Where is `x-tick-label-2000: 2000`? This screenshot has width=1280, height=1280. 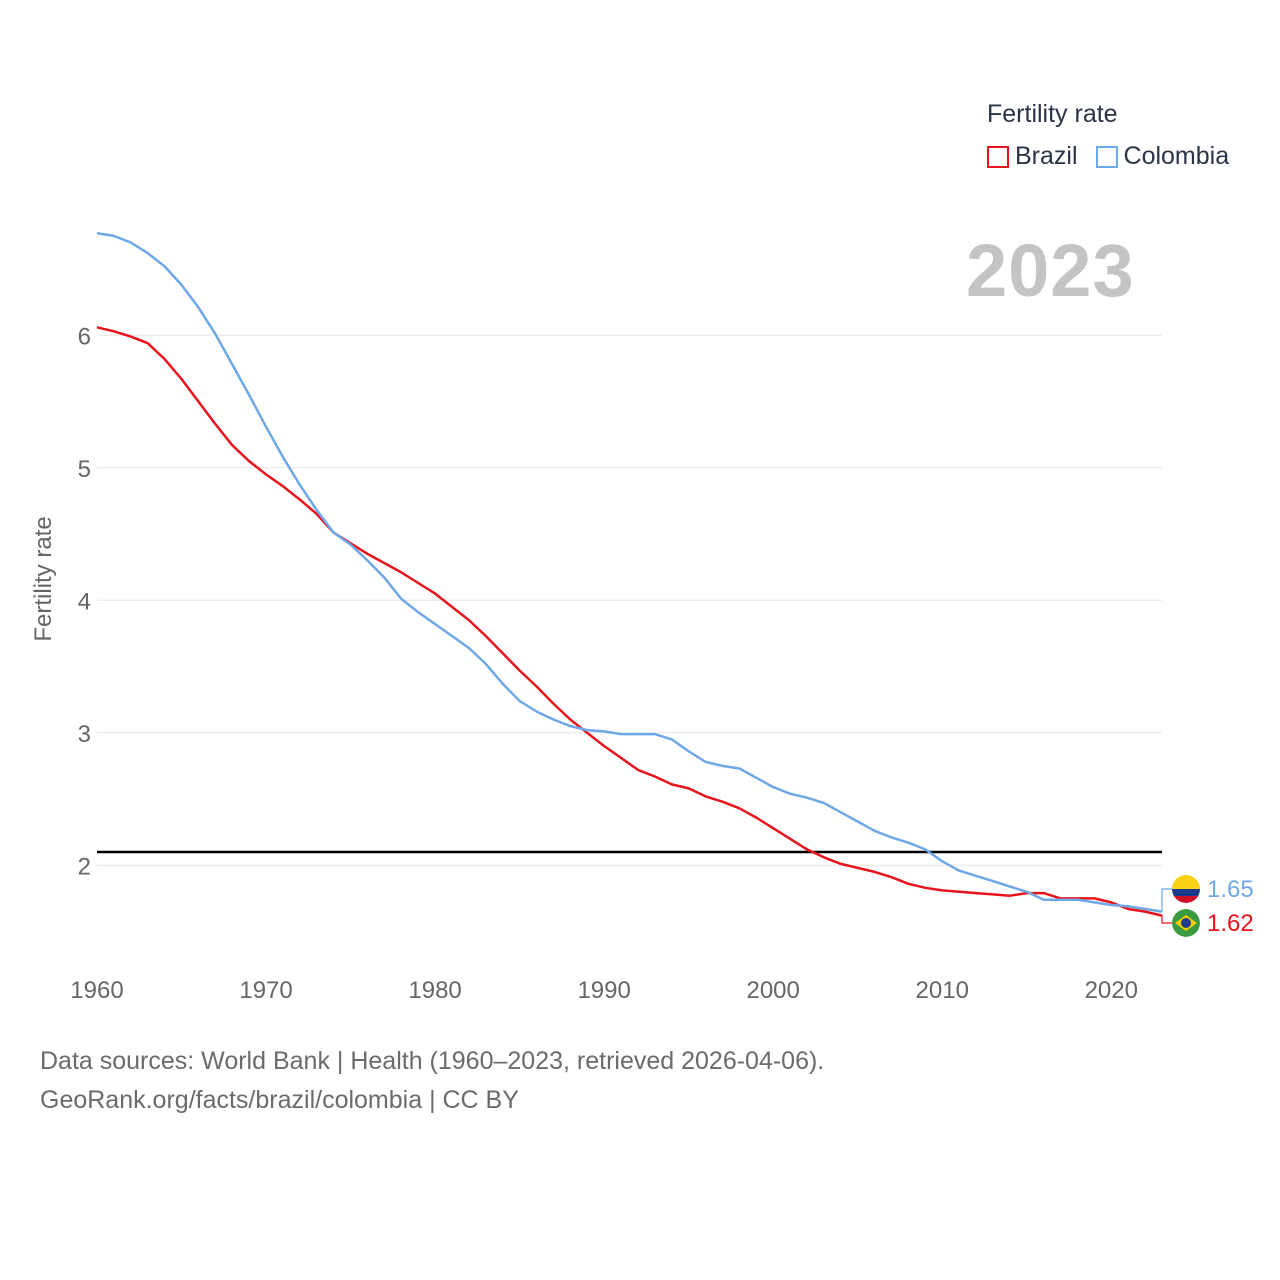 x-tick-label-2000: 2000 is located at coordinates (772, 990).